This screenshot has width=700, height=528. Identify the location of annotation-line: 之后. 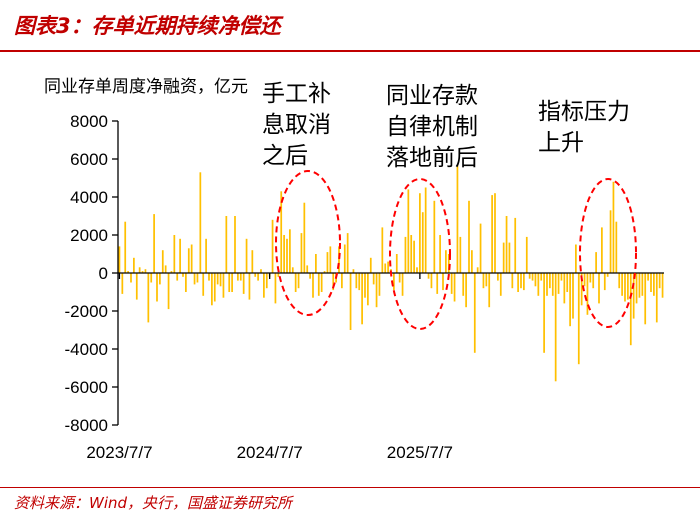
(285, 156).